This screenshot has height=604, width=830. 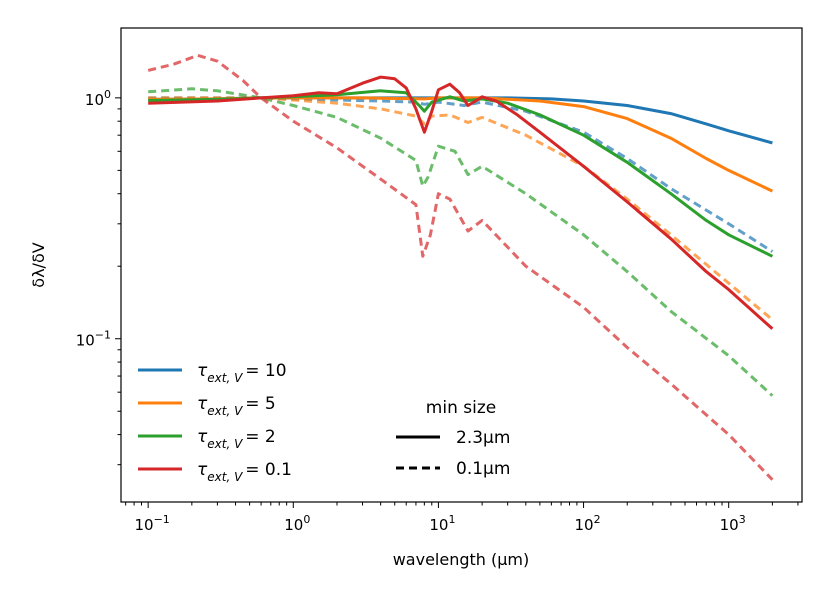 I want to click on x-tick-label: 10², so click(x=588, y=523).